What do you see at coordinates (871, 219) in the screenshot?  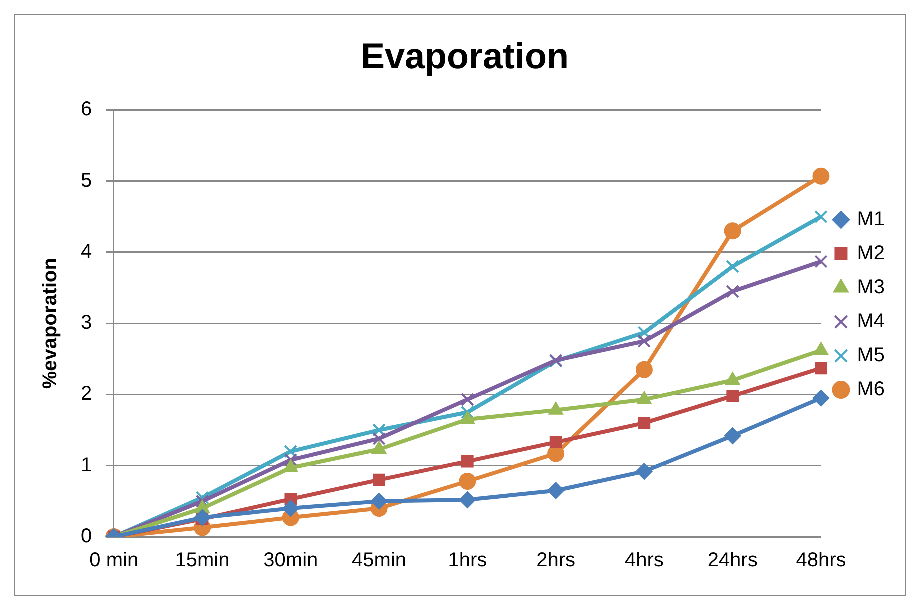 I see `legend-label: M1` at bounding box center [871, 219].